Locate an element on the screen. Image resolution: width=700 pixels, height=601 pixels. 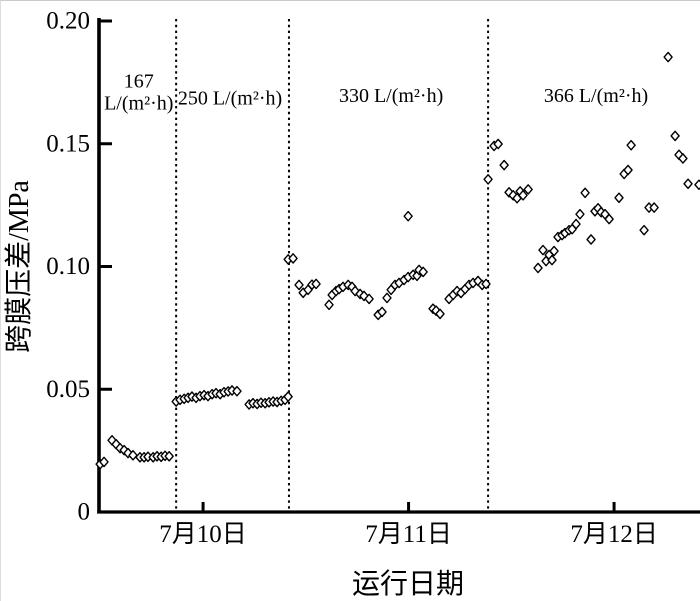
x-tick-label: 7月10日 is located at coordinates (203, 534).